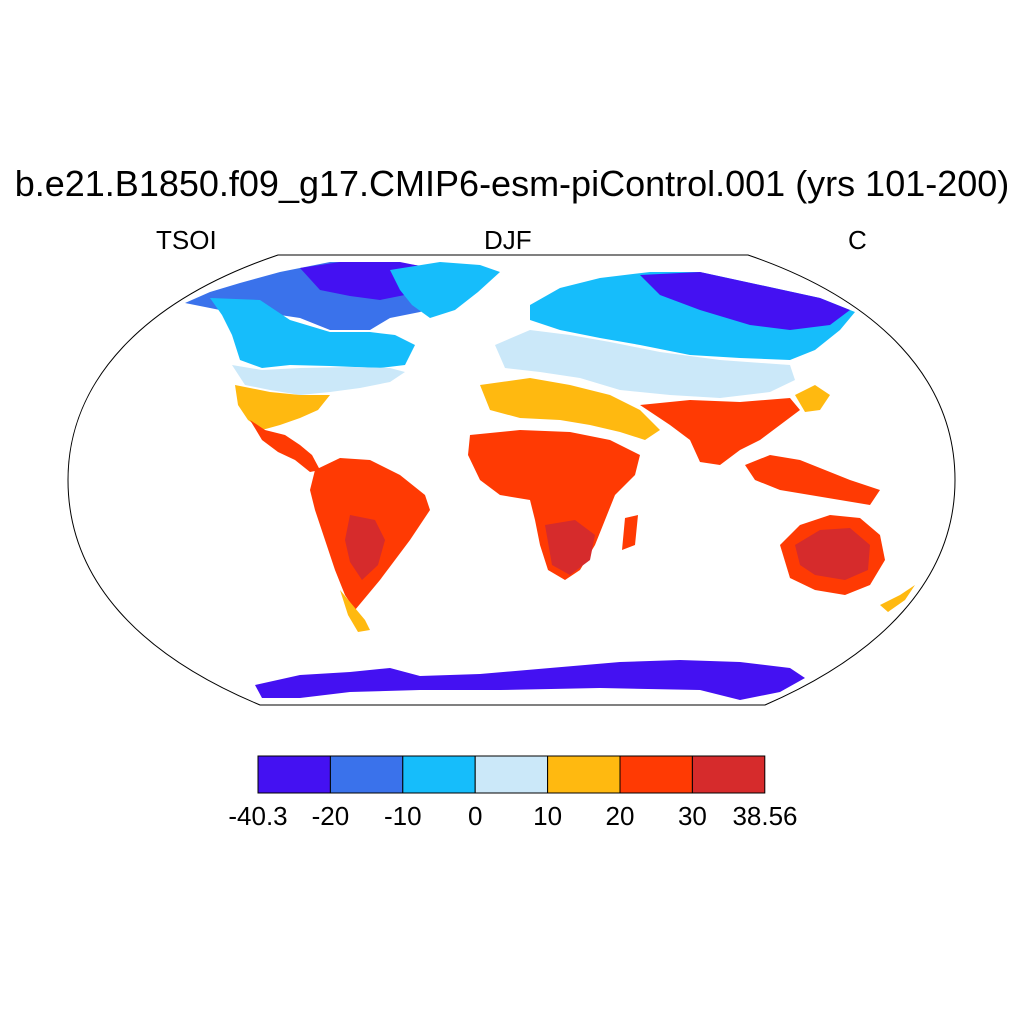 This screenshot has width=1024, height=1024. I want to click on south-america-tip, so click(355, 611).